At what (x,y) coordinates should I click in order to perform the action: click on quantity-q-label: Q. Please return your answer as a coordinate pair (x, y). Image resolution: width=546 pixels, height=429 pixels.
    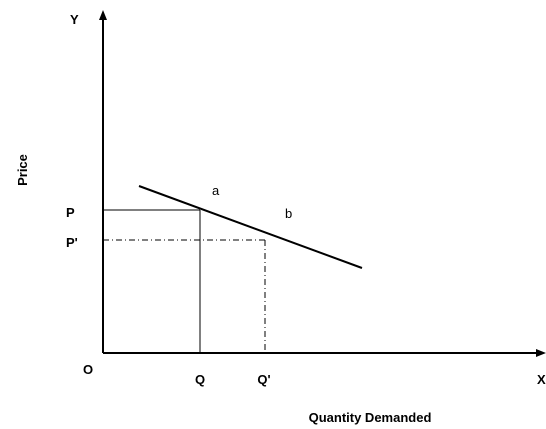
    Looking at the image, I should click on (200, 379).